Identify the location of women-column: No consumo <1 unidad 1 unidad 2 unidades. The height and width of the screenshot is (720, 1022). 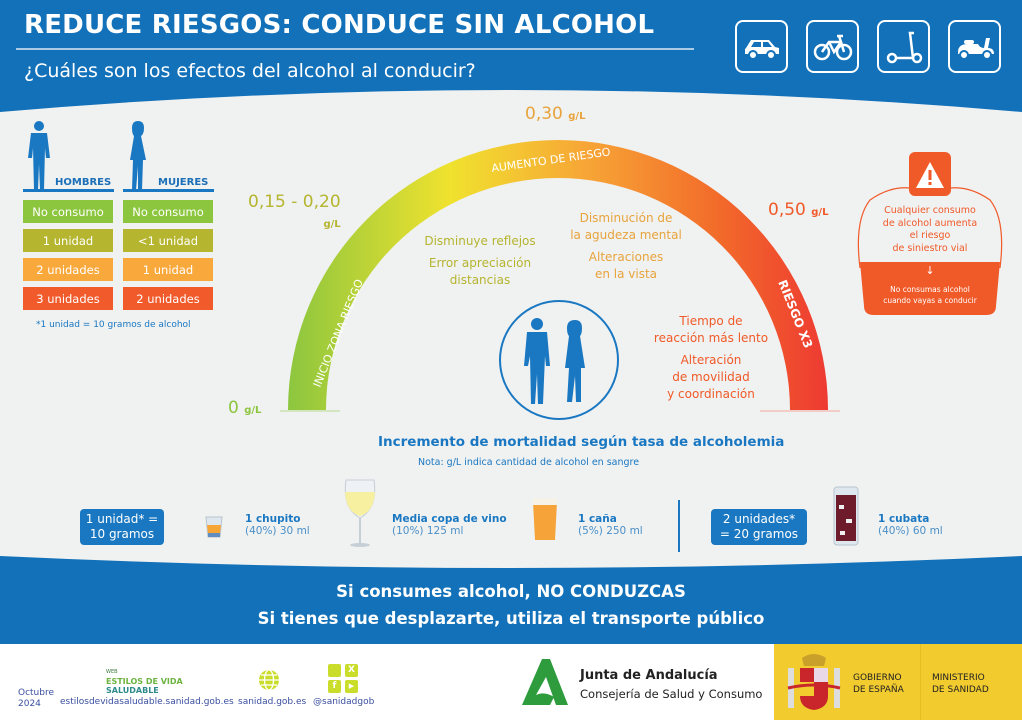
(168, 255).